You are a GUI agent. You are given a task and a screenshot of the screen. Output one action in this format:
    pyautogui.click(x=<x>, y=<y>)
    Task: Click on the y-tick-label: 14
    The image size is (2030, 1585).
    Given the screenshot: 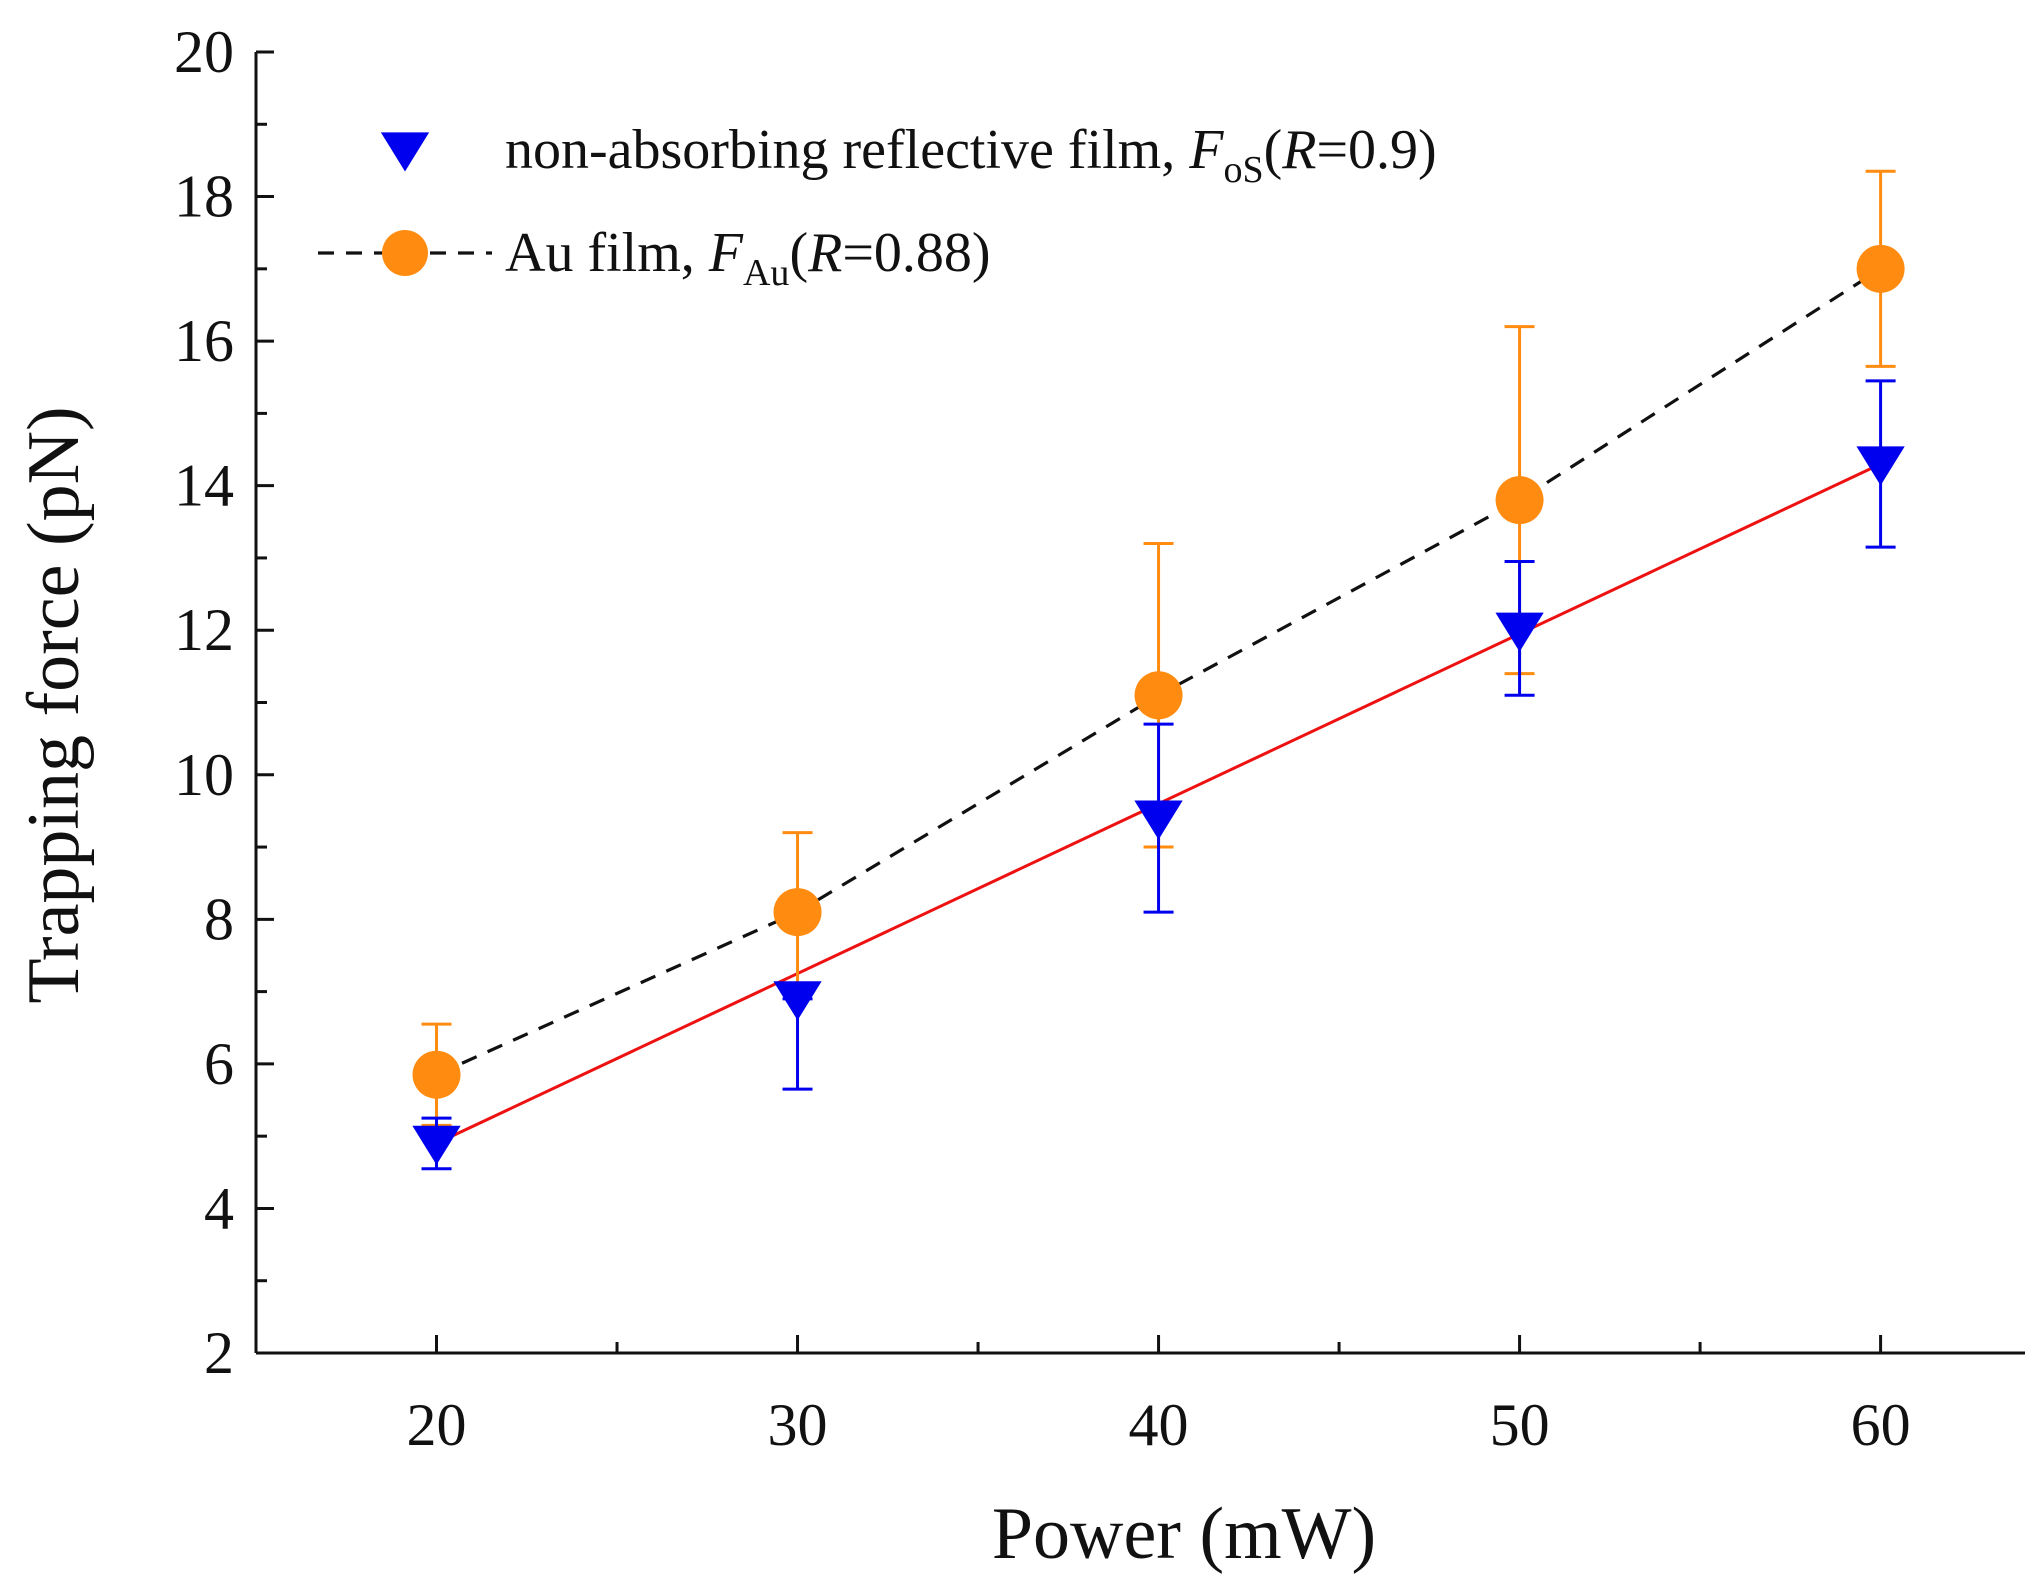 What is the action you would take?
    pyautogui.click(x=204, y=486)
    